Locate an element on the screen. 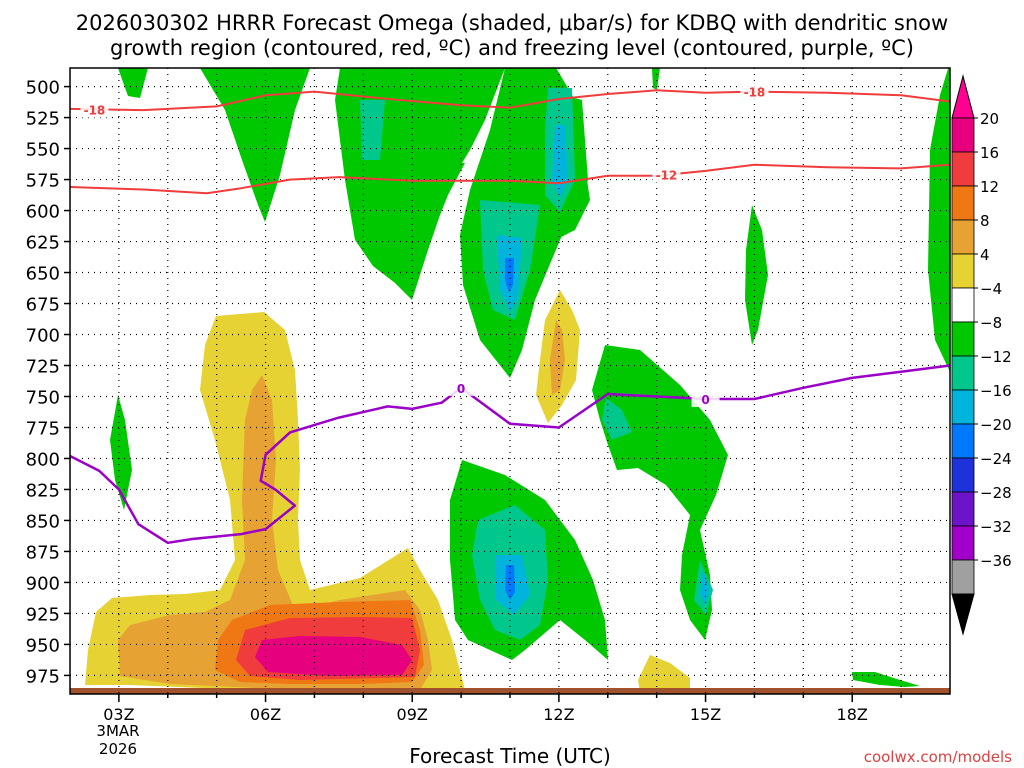  y-tick-label: 600 is located at coordinates (43, 212).